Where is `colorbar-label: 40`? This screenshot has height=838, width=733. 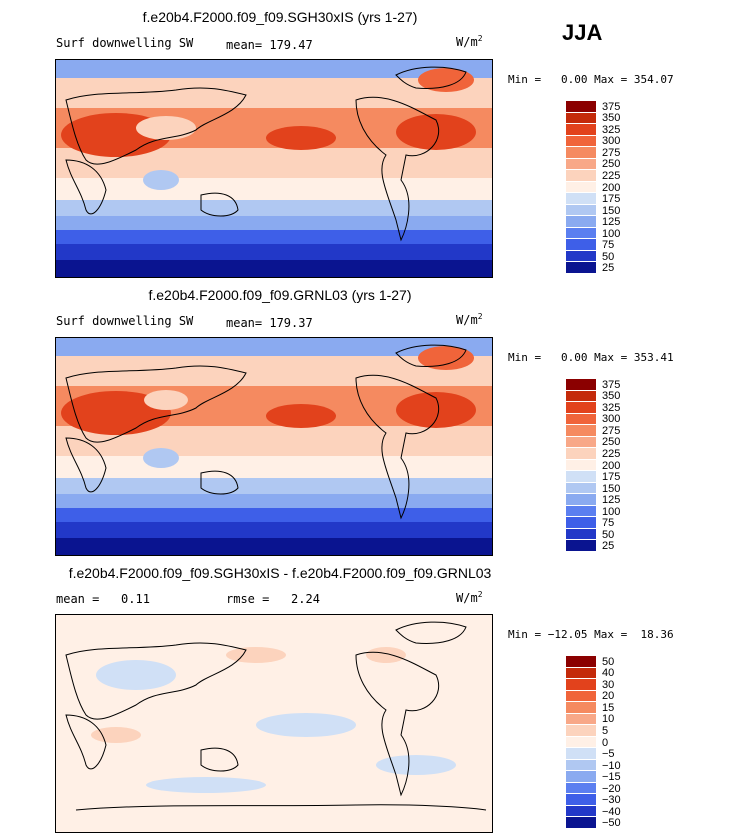 colorbar-label: 40 is located at coordinates (608, 673).